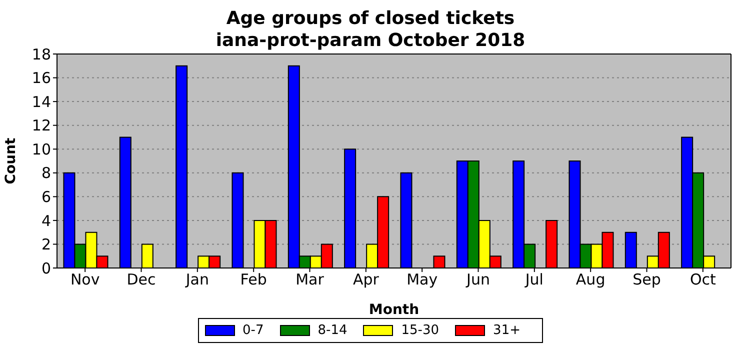  What do you see at coordinates (41, 125) in the screenshot?
I see `y-tick-label: 12` at bounding box center [41, 125].